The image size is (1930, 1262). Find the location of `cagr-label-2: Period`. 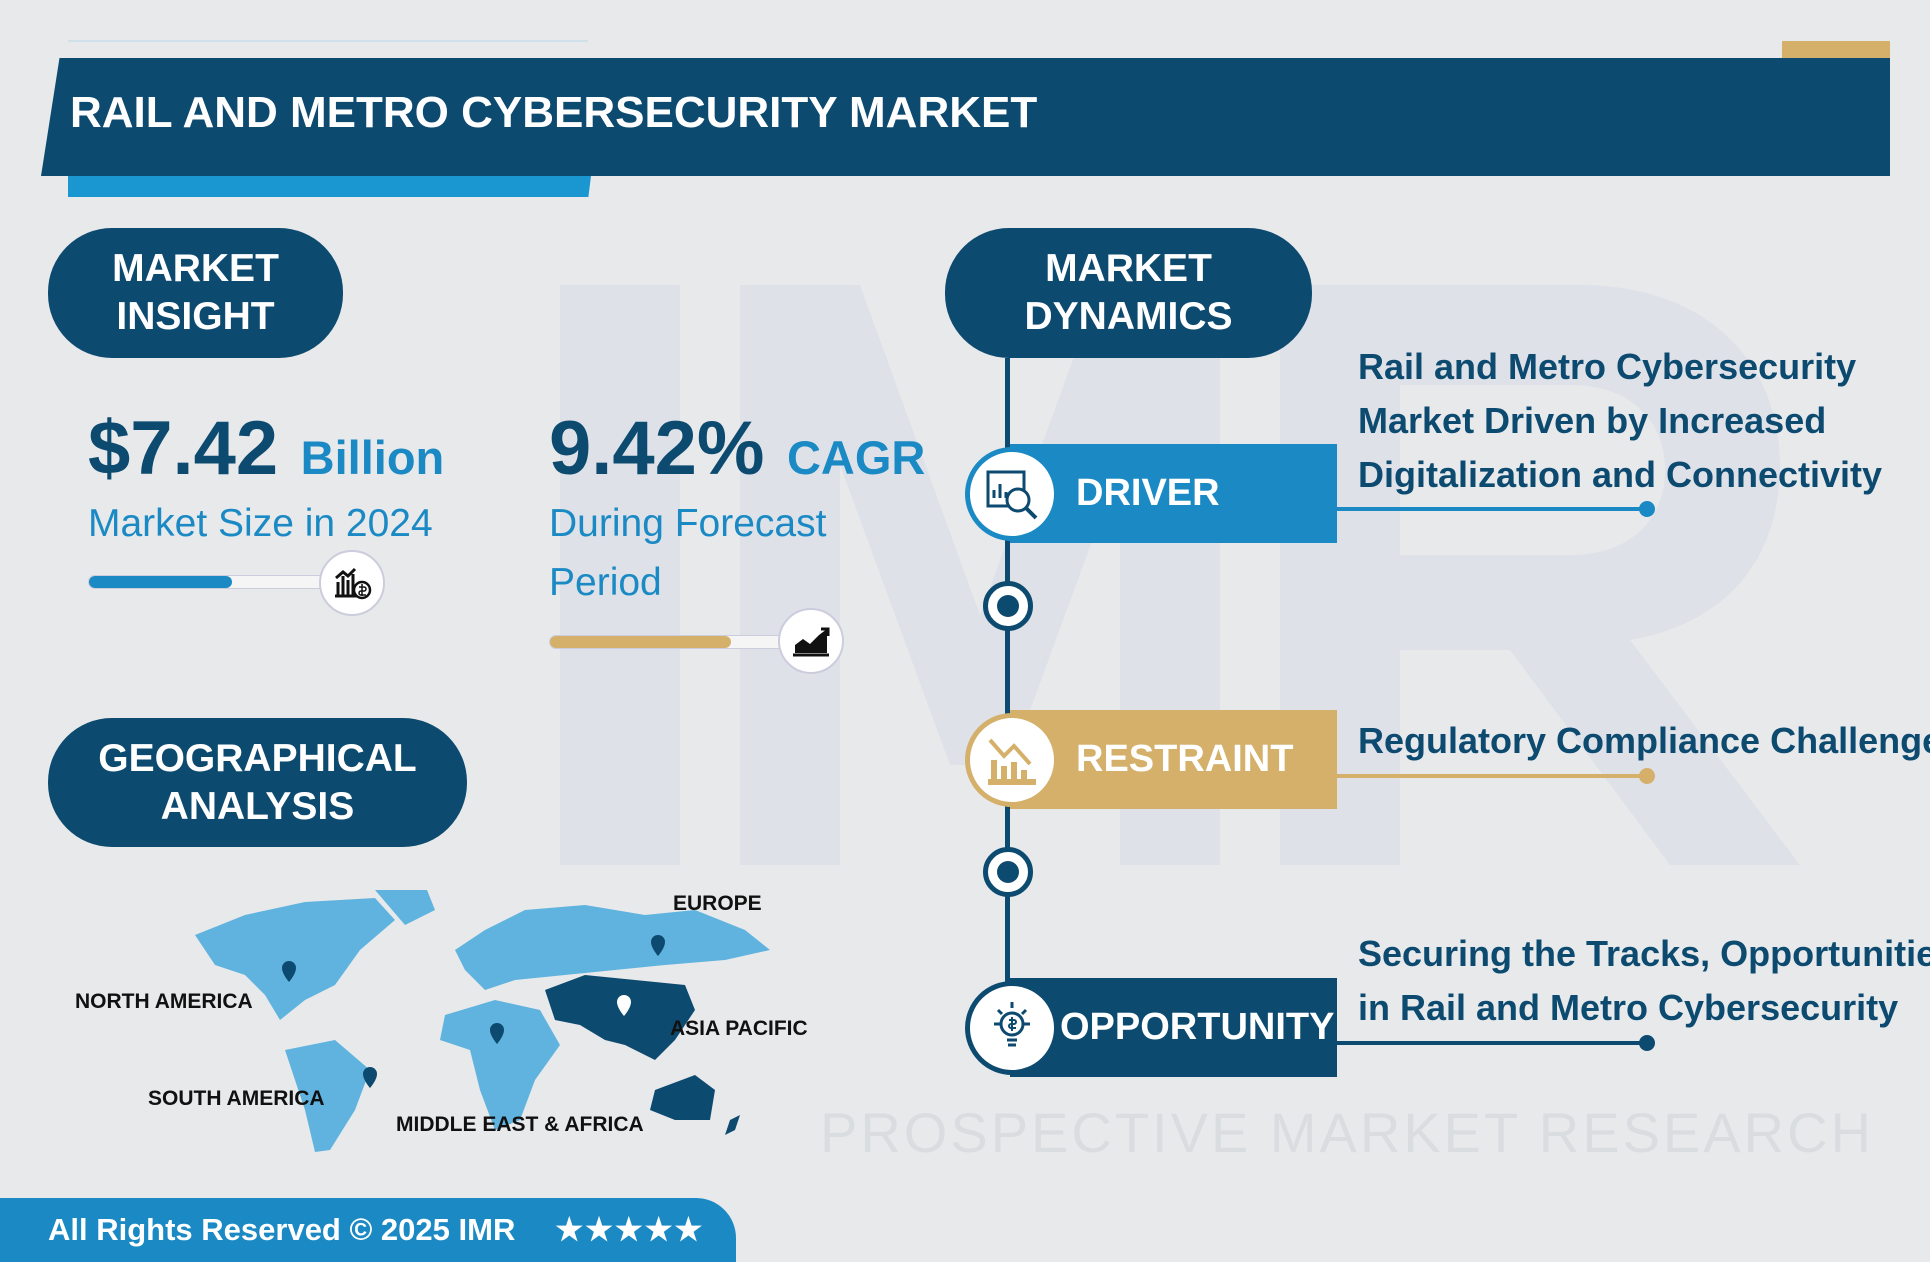

cagr-label-2: Period is located at coordinates (605, 582).